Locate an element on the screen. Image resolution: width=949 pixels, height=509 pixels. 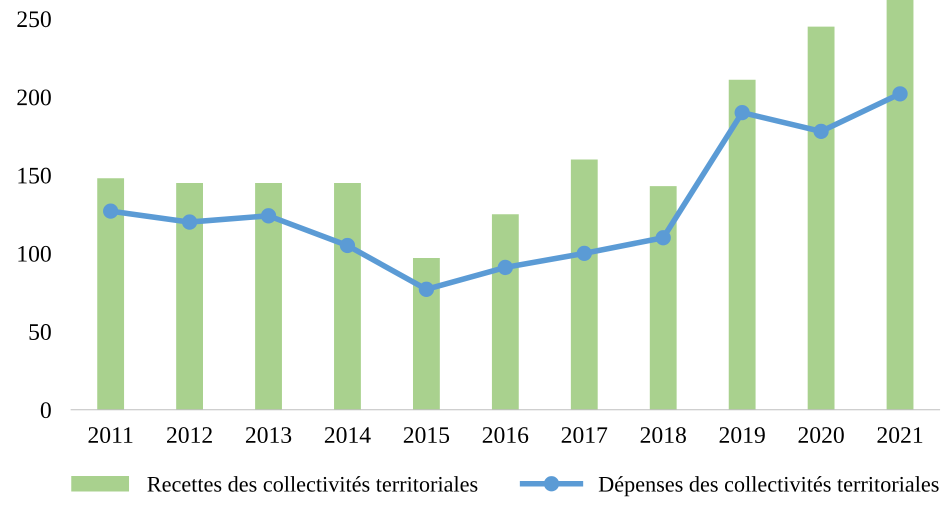
y-tick-label: 100 is located at coordinates (34, 254).